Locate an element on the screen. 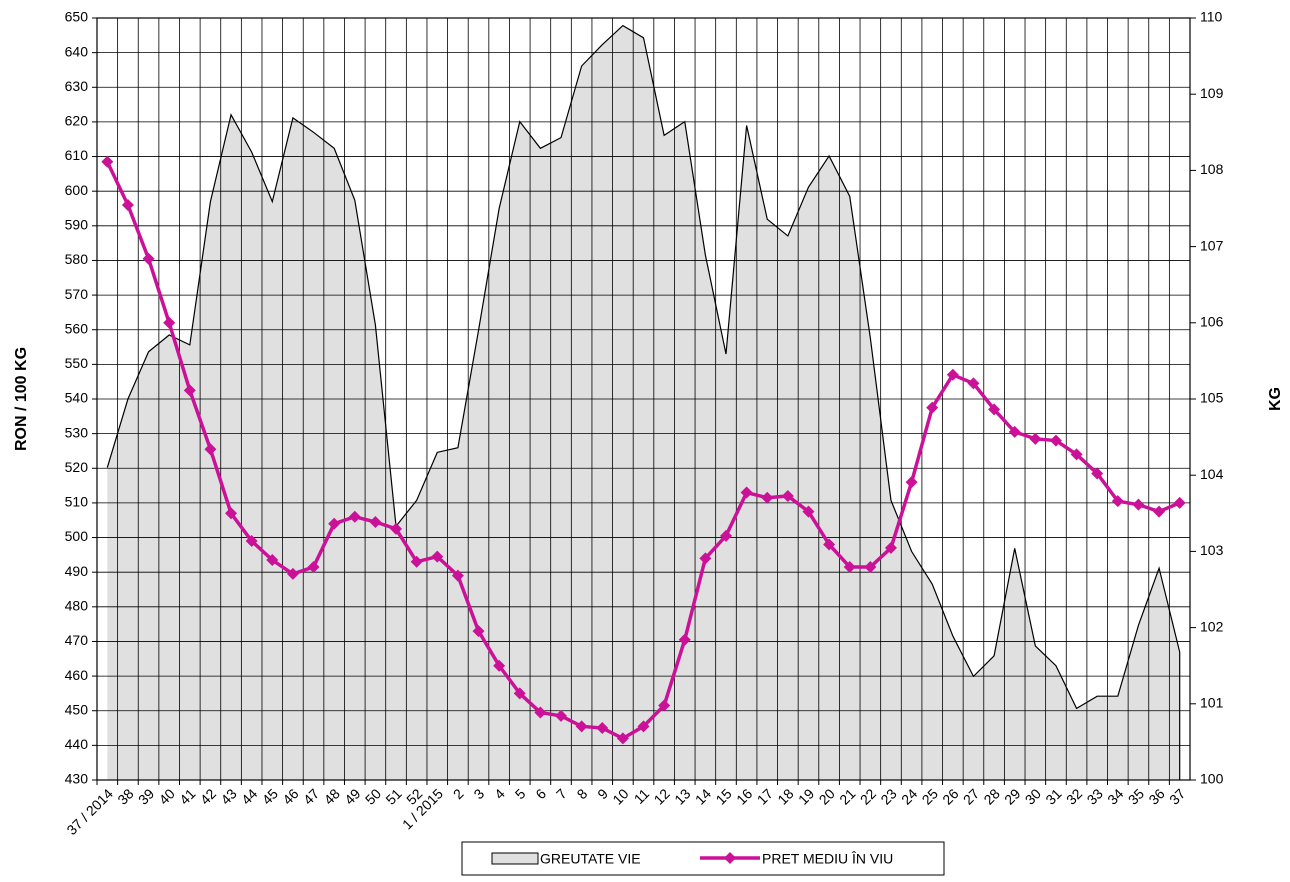  x-tick-label: 26 is located at coordinates (950, 796).